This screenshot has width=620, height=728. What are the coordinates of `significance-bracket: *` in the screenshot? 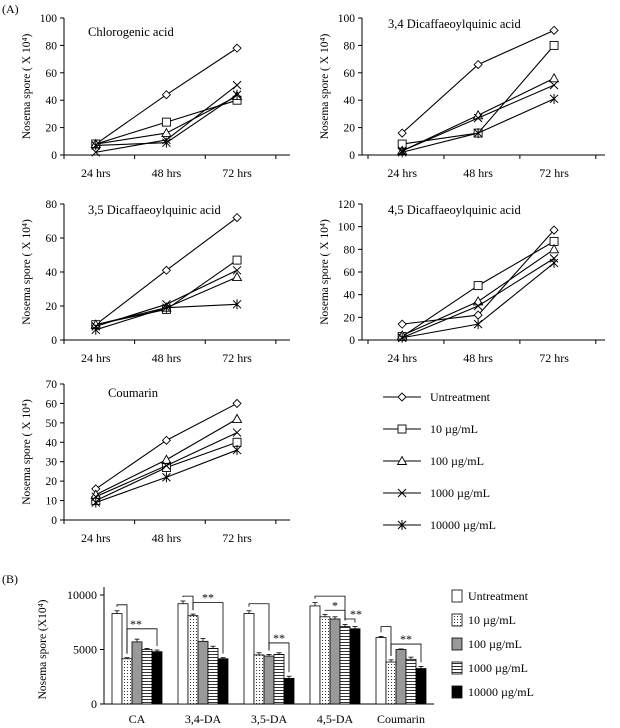 It's located at (335, 609).